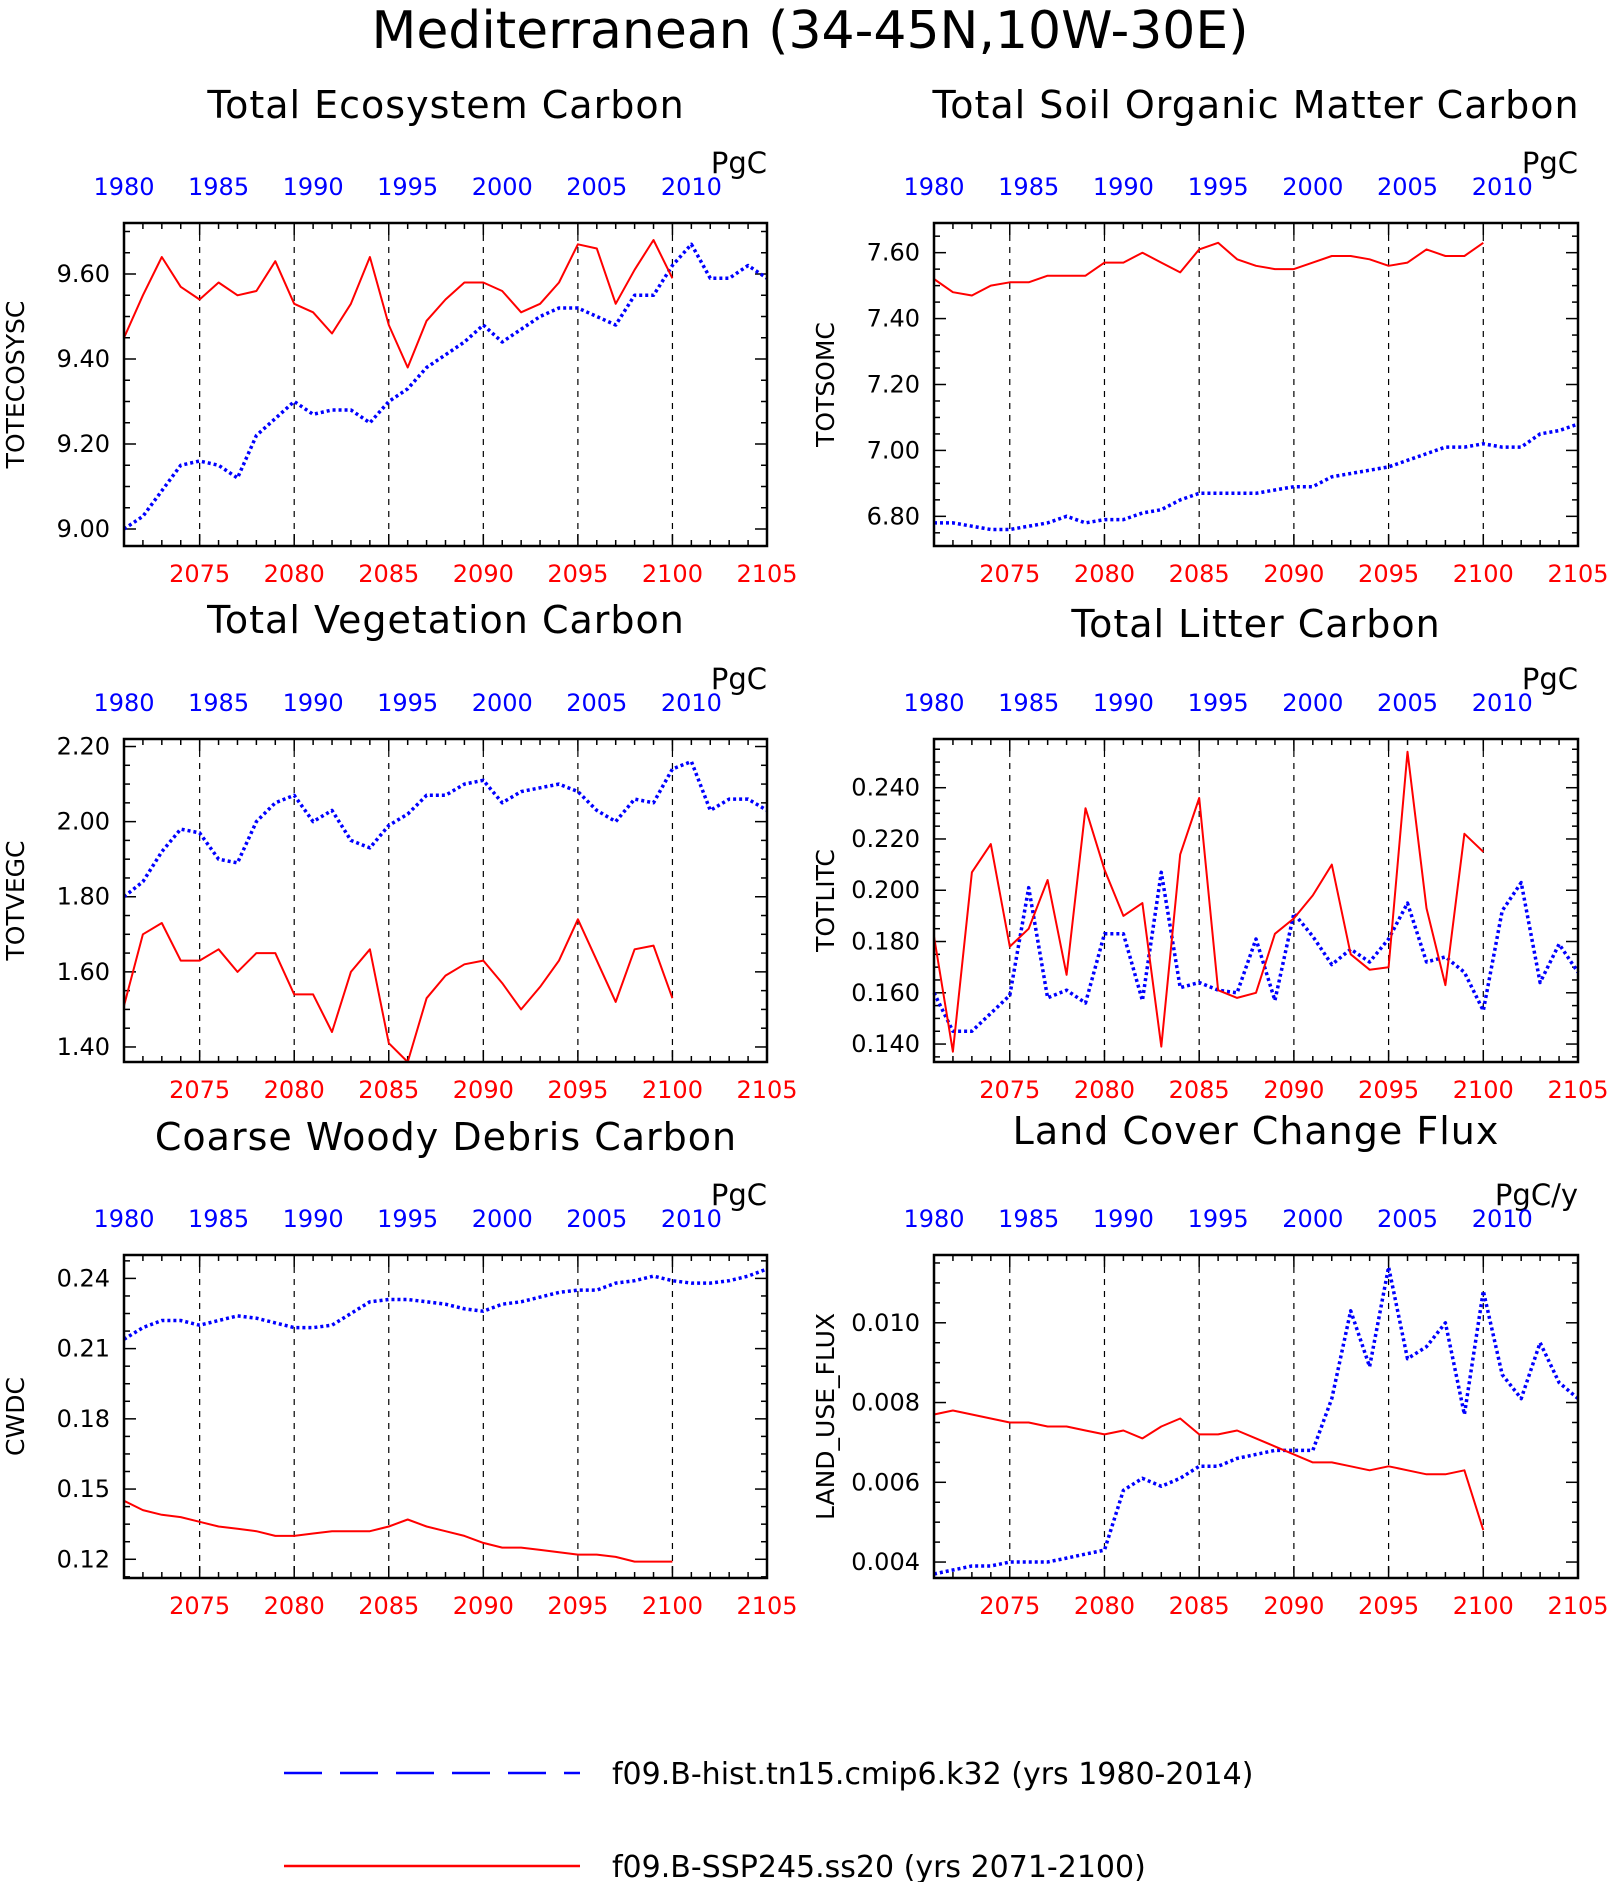  Describe the element at coordinates (83, 1349) in the screenshot. I see `y-tick-label: 0.21` at that location.